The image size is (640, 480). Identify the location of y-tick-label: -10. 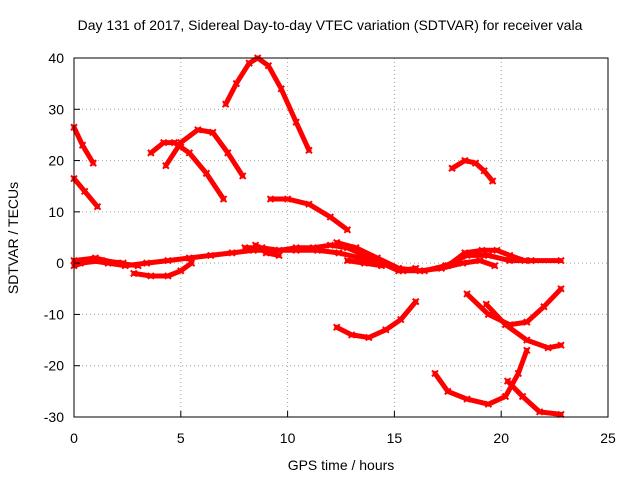
(54, 314).